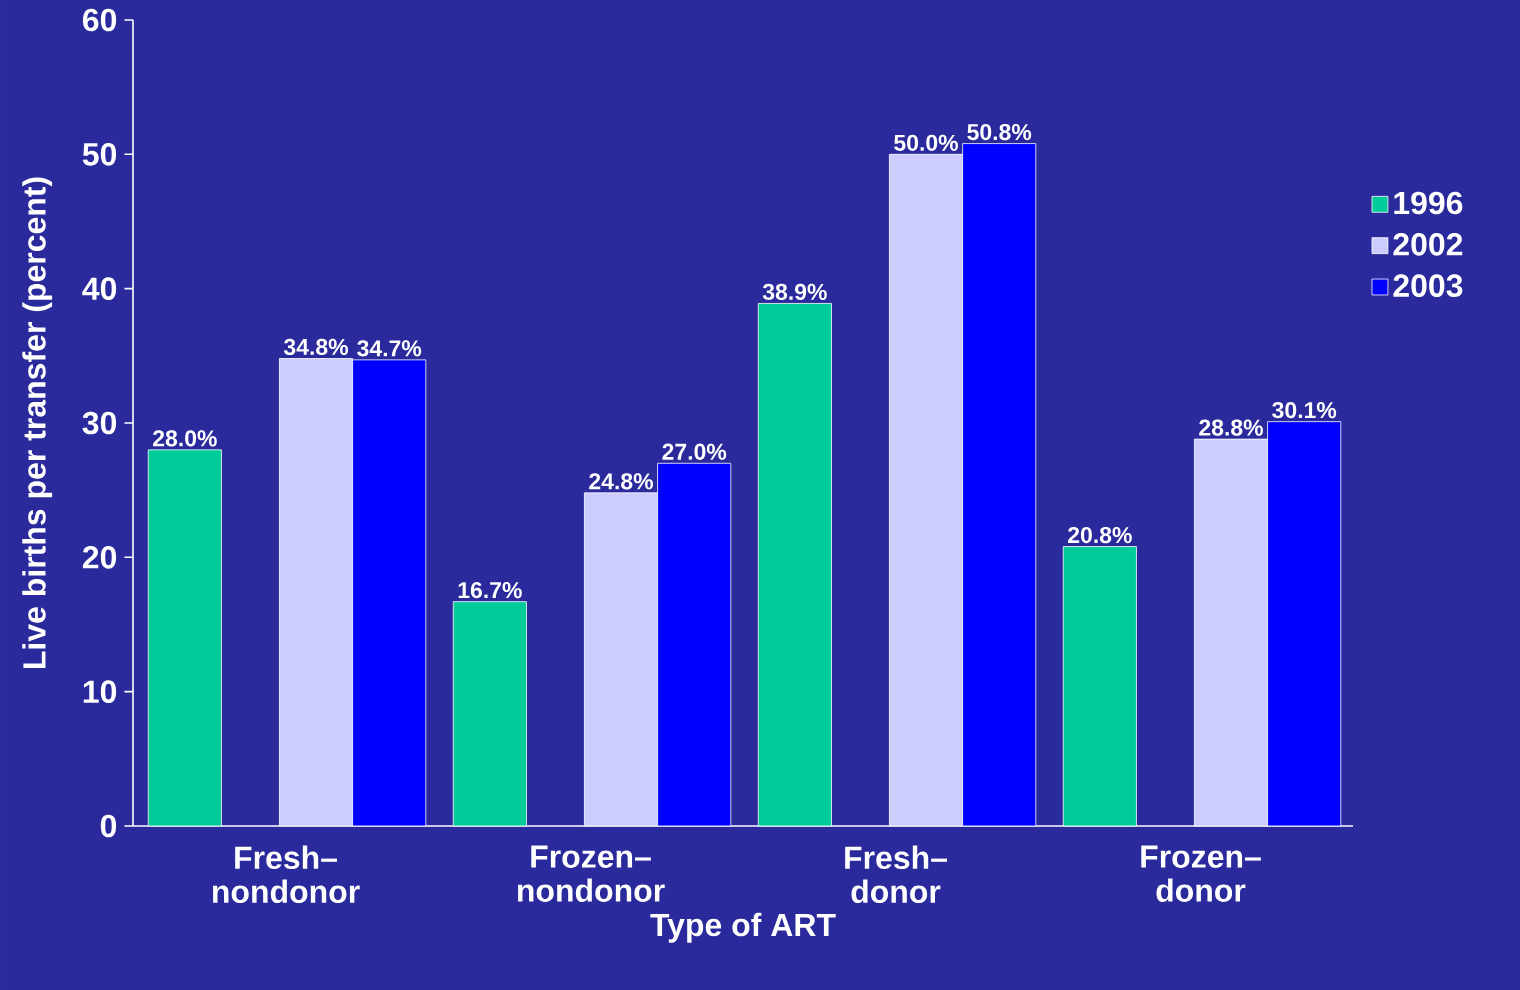 Image resolution: width=1520 pixels, height=990 pixels. What do you see at coordinates (389, 348) in the screenshot?
I see `data-label: 34.7%` at bounding box center [389, 348].